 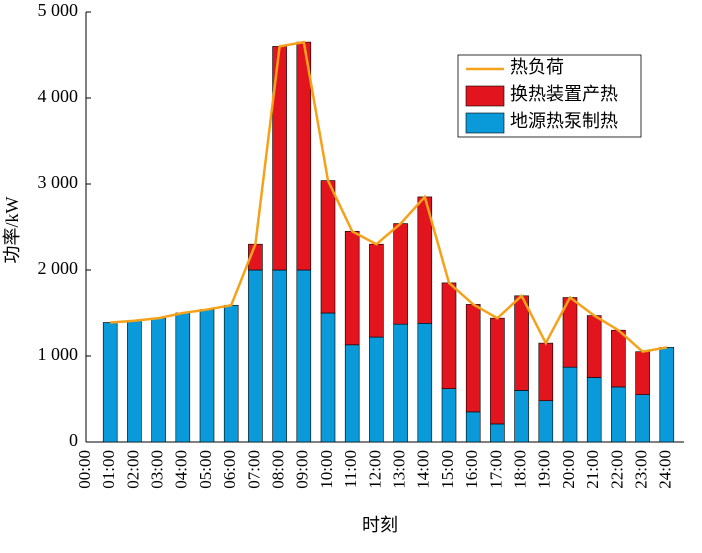 What do you see at coordinates (471, 469) in the screenshot?
I see `x-tick-label: 16:00` at bounding box center [471, 469].